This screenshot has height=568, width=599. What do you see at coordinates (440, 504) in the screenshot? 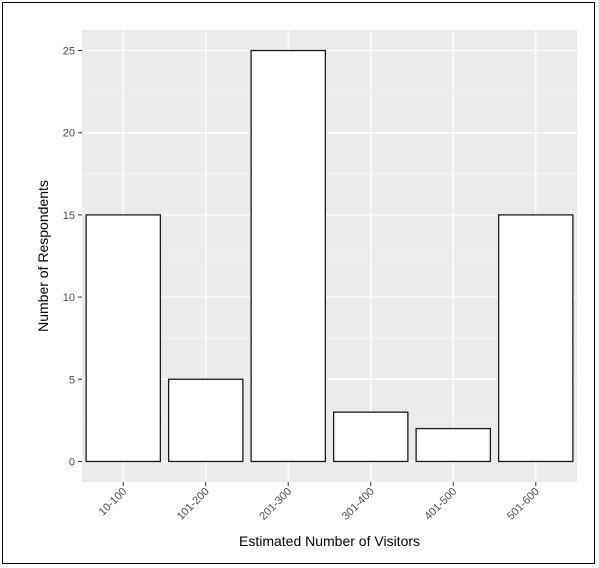
I see `x-tick-label: 401-500` at bounding box center [440, 504].